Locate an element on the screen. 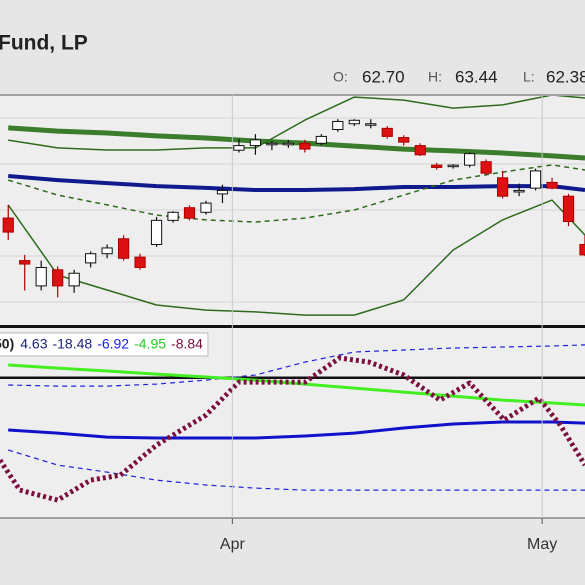 Image resolution: width=585 pixels, height=585 pixels. legend-value: -8.84 is located at coordinates (187, 344).